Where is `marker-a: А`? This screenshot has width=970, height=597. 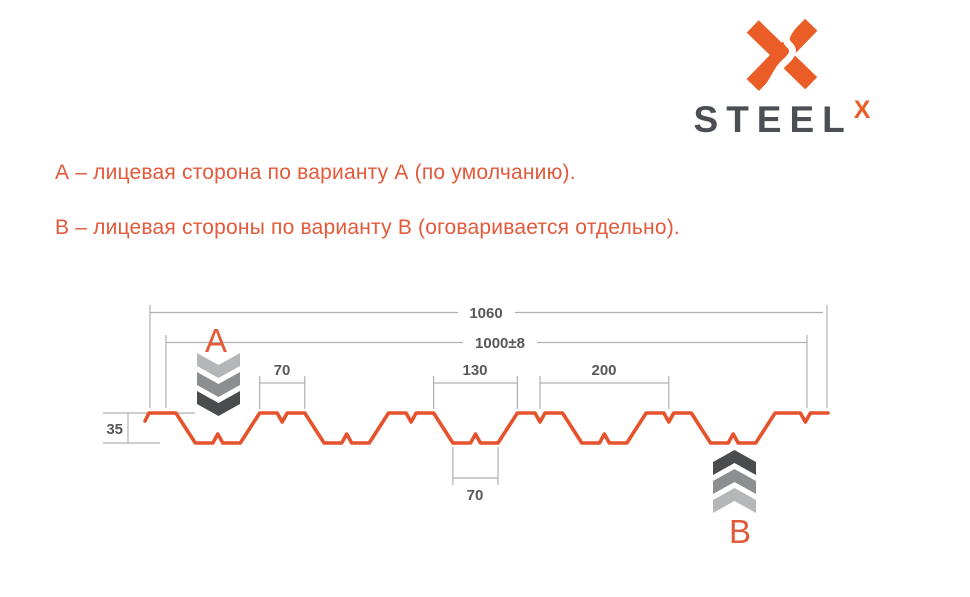 marker-a: А is located at coordinates (218, 369).